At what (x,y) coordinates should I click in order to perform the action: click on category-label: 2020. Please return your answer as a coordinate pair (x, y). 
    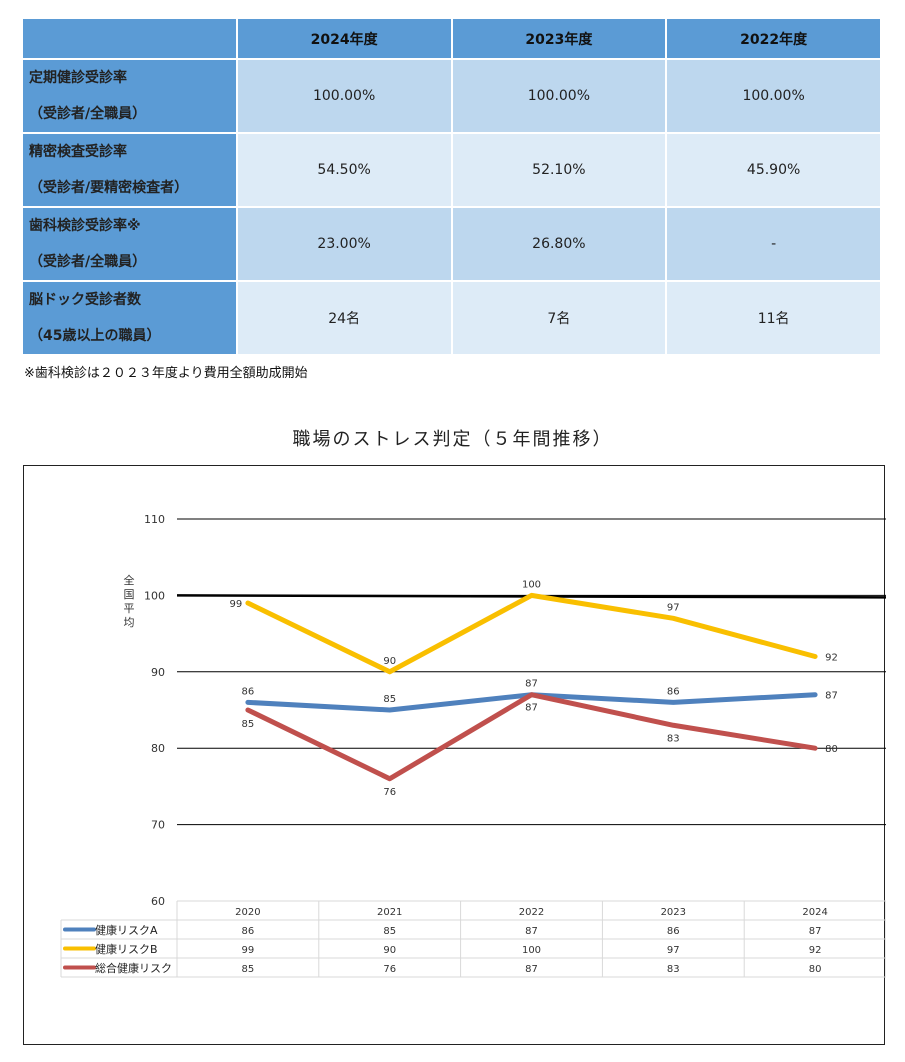
    Looking at the image, I should click on (247, 912).